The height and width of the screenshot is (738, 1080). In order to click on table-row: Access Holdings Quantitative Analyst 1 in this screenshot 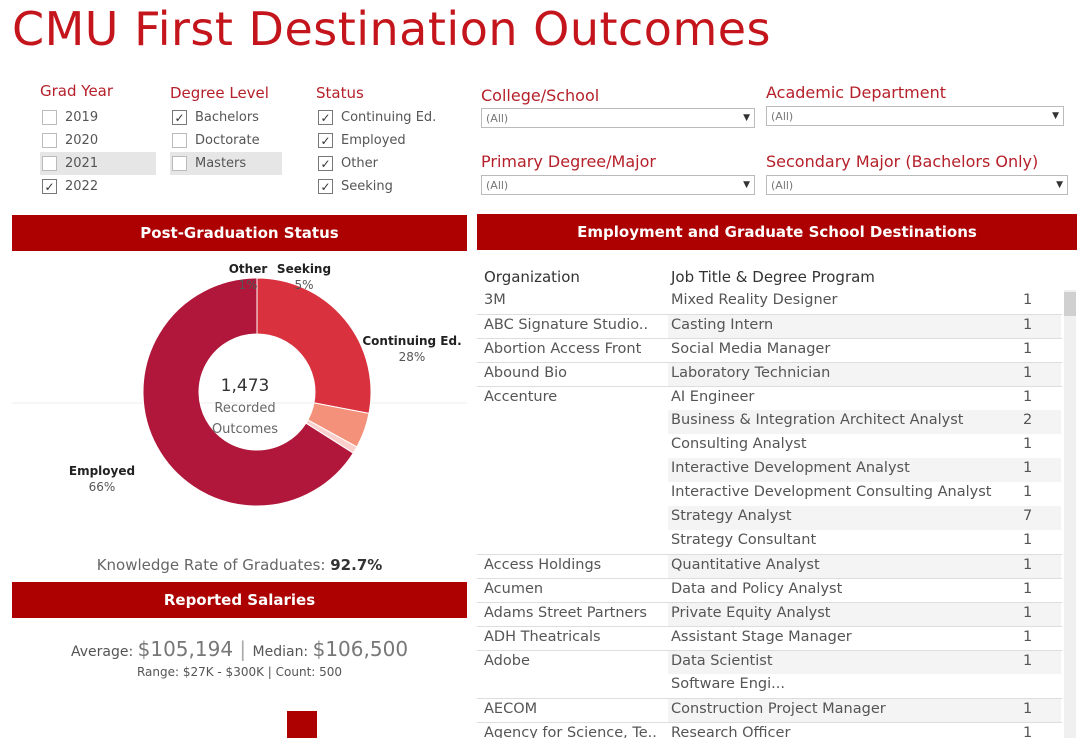, I will do `click(769, 566)`.